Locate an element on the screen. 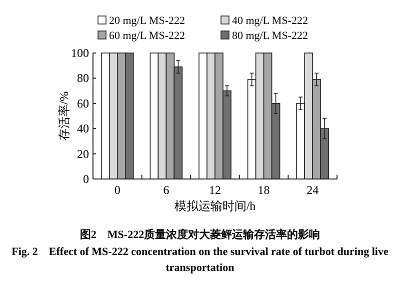 Image resolution: width=400 pixels, height=288 pixels. y-tick-label: 0 is located at coordinates (86, 179).